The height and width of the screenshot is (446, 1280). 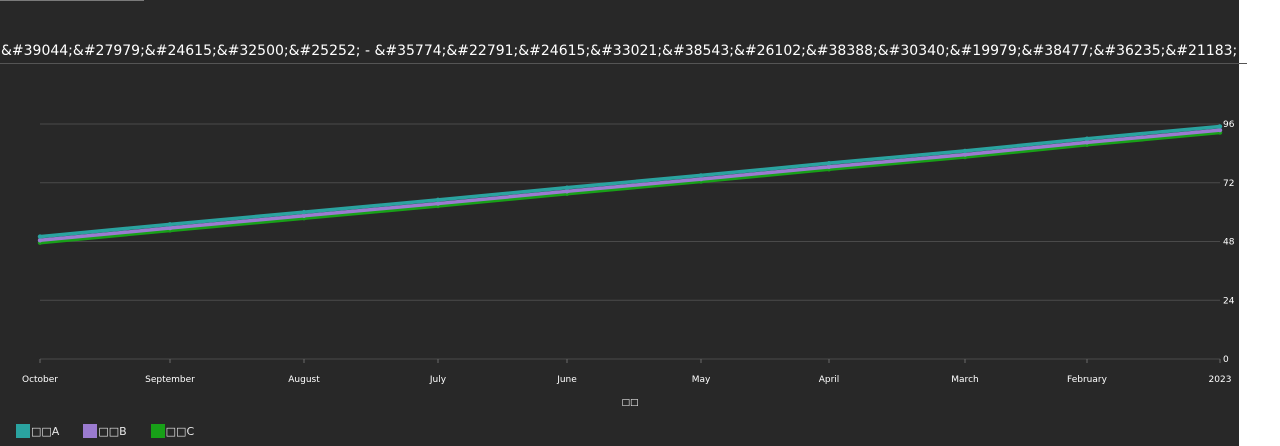 I want to click on x-tick-label: April, so click(x=829, y=380).